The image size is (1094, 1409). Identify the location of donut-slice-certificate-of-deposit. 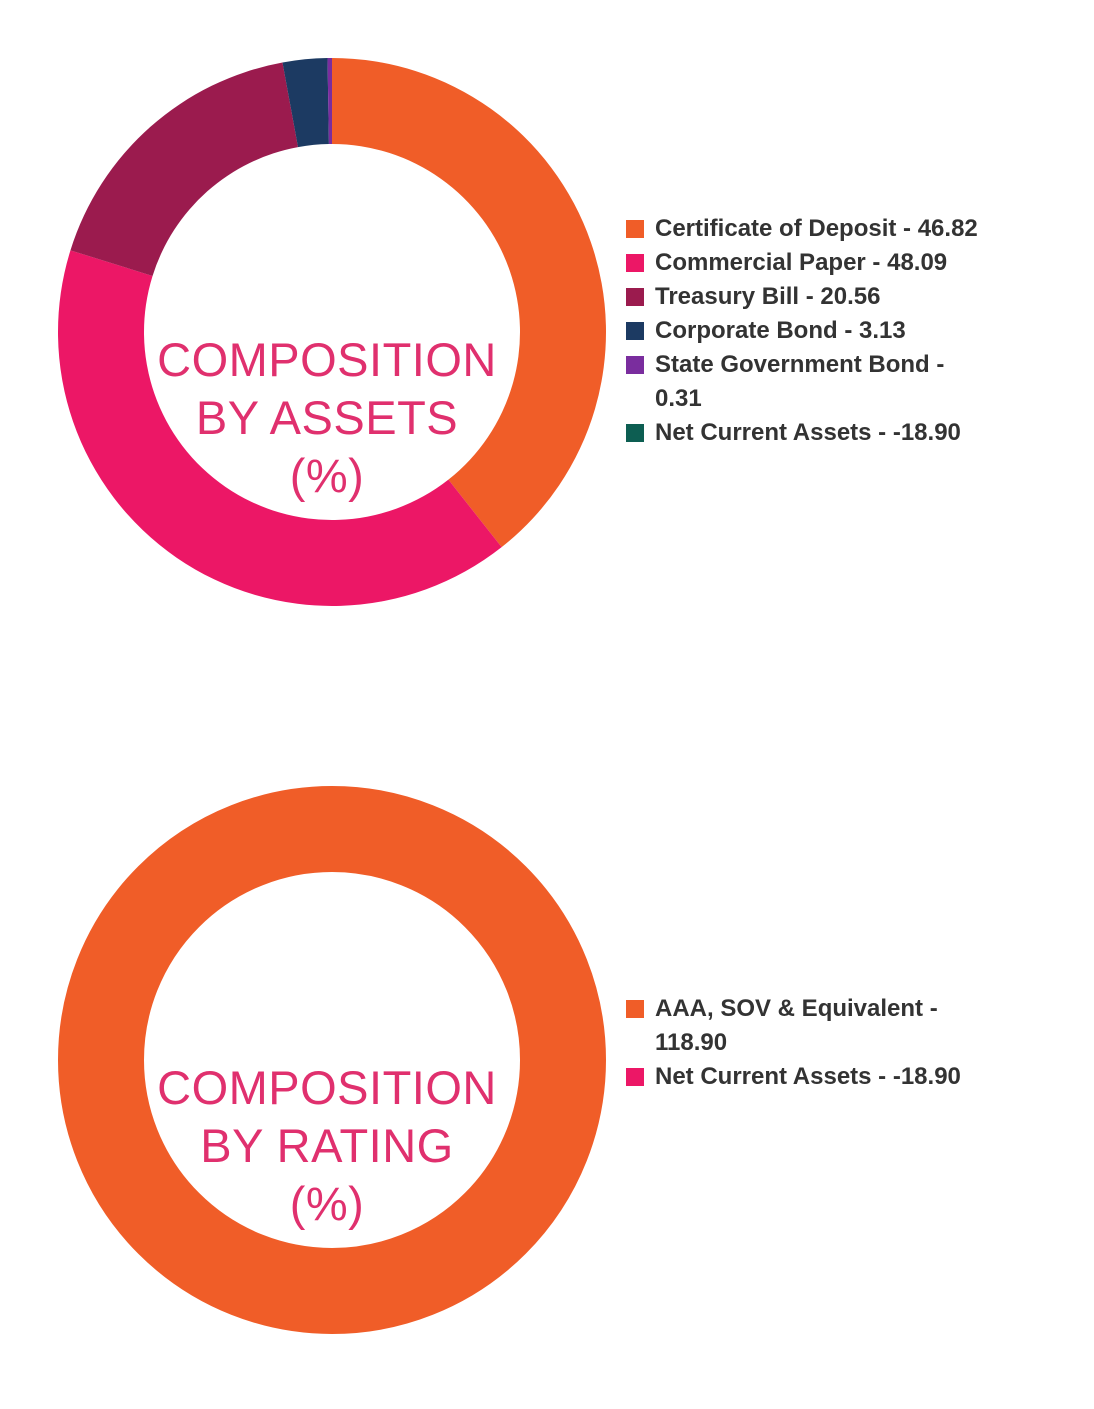
(469, 303).